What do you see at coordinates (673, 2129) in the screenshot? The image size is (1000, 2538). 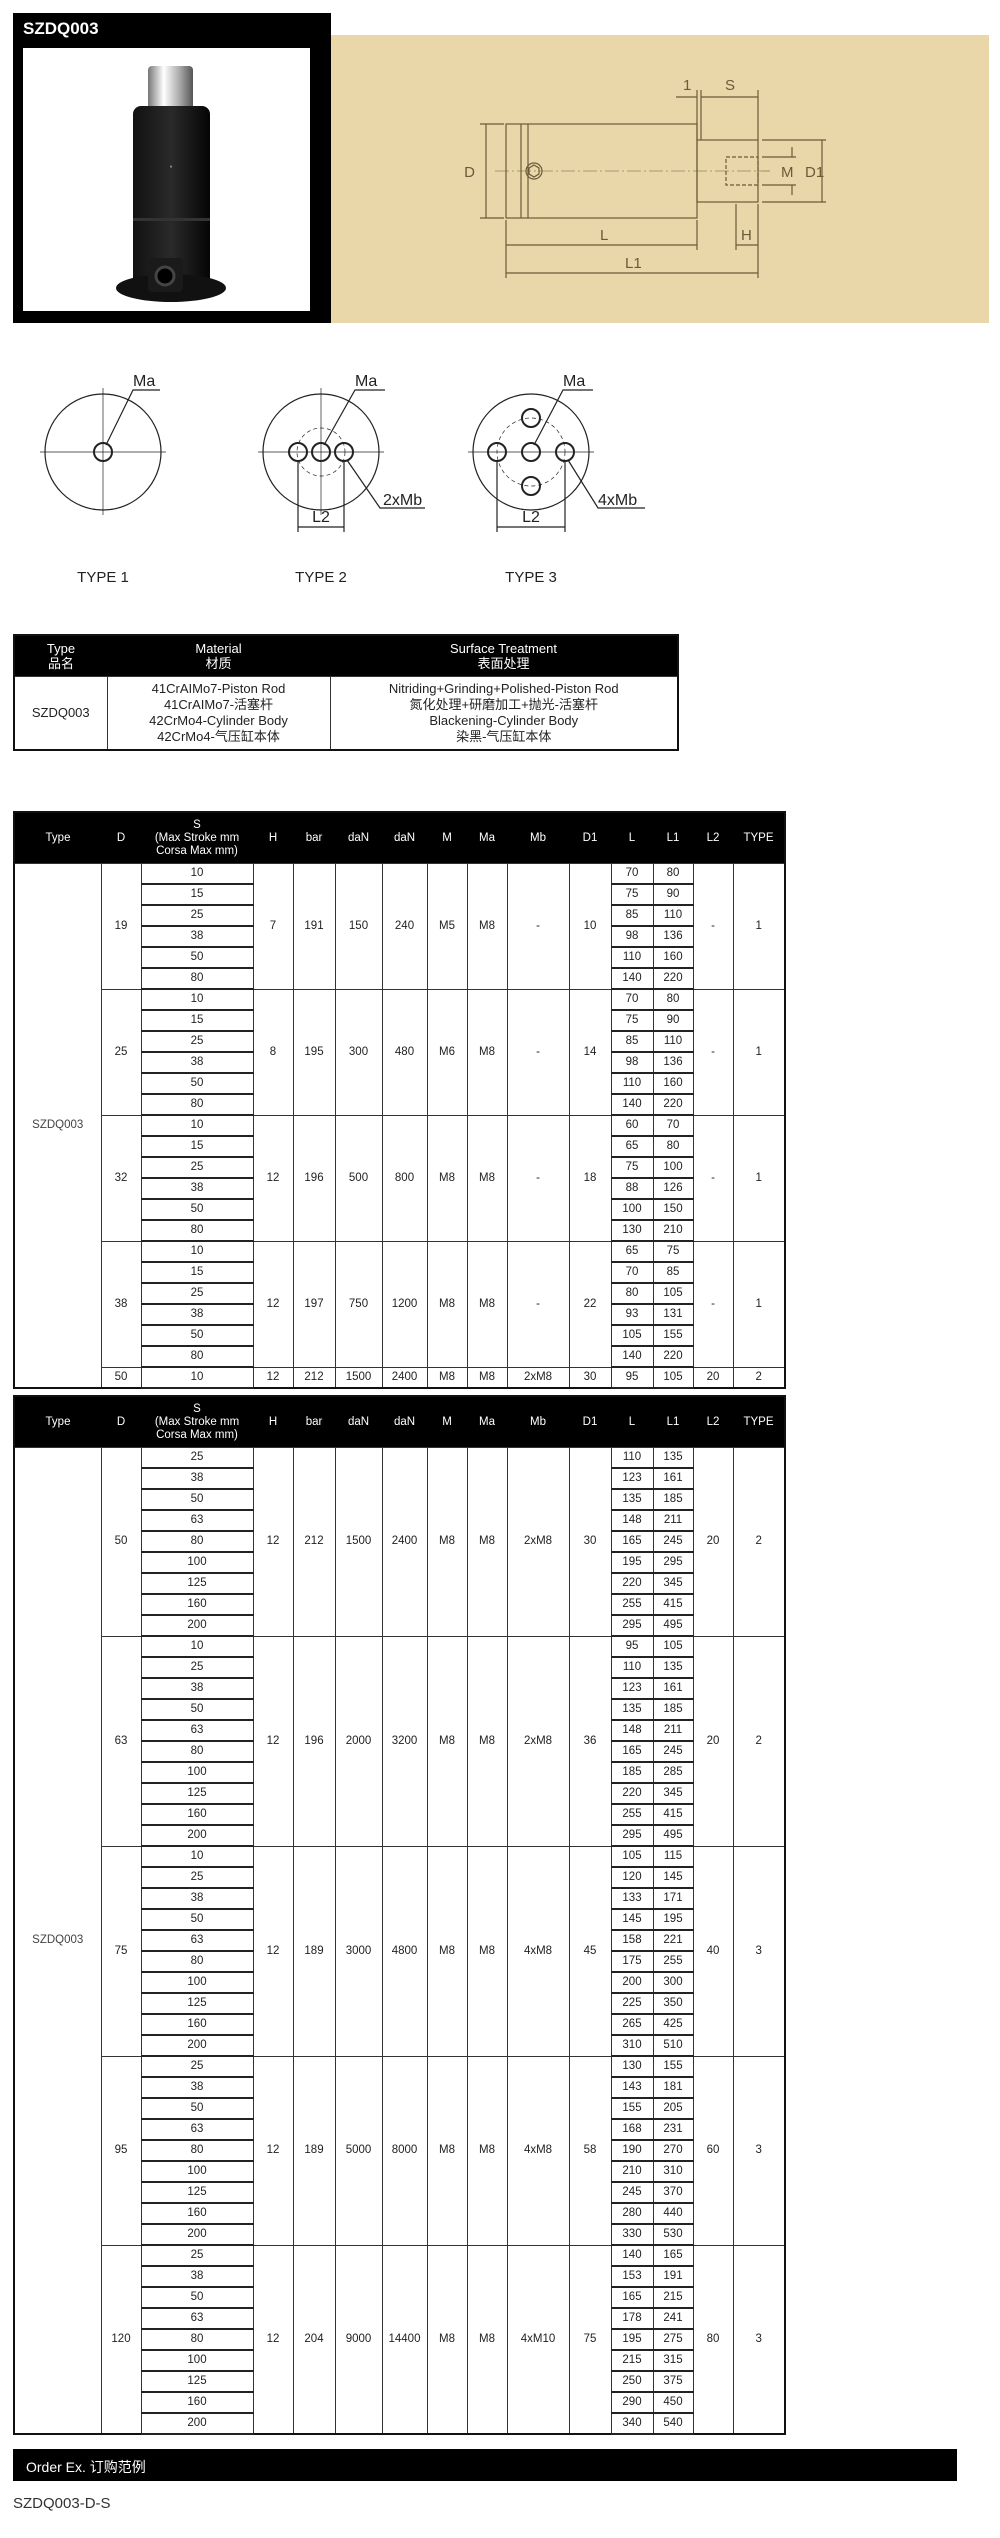 I see `l1-cell: 231` at bounding box center [673, 2129].